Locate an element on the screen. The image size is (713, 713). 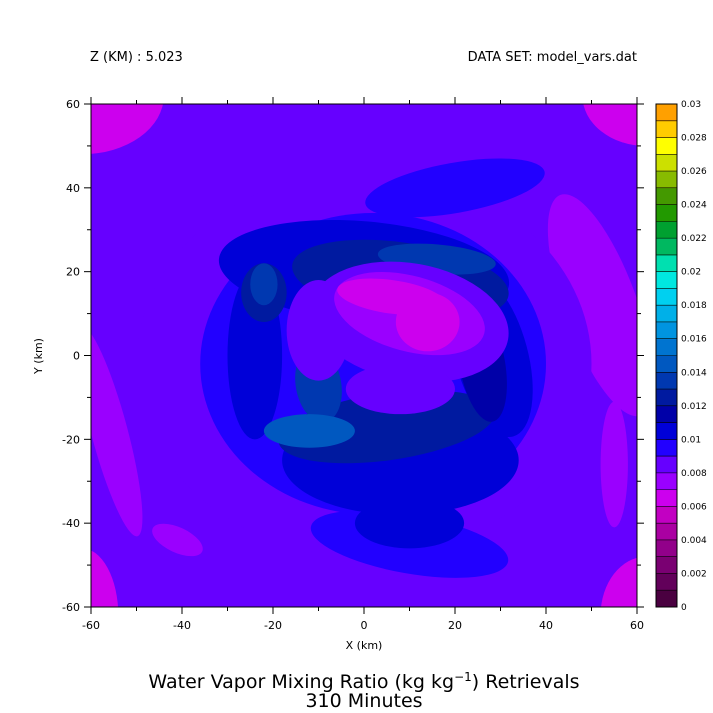
colorbar-label: 0.024 is located at coordinates (694, 206).